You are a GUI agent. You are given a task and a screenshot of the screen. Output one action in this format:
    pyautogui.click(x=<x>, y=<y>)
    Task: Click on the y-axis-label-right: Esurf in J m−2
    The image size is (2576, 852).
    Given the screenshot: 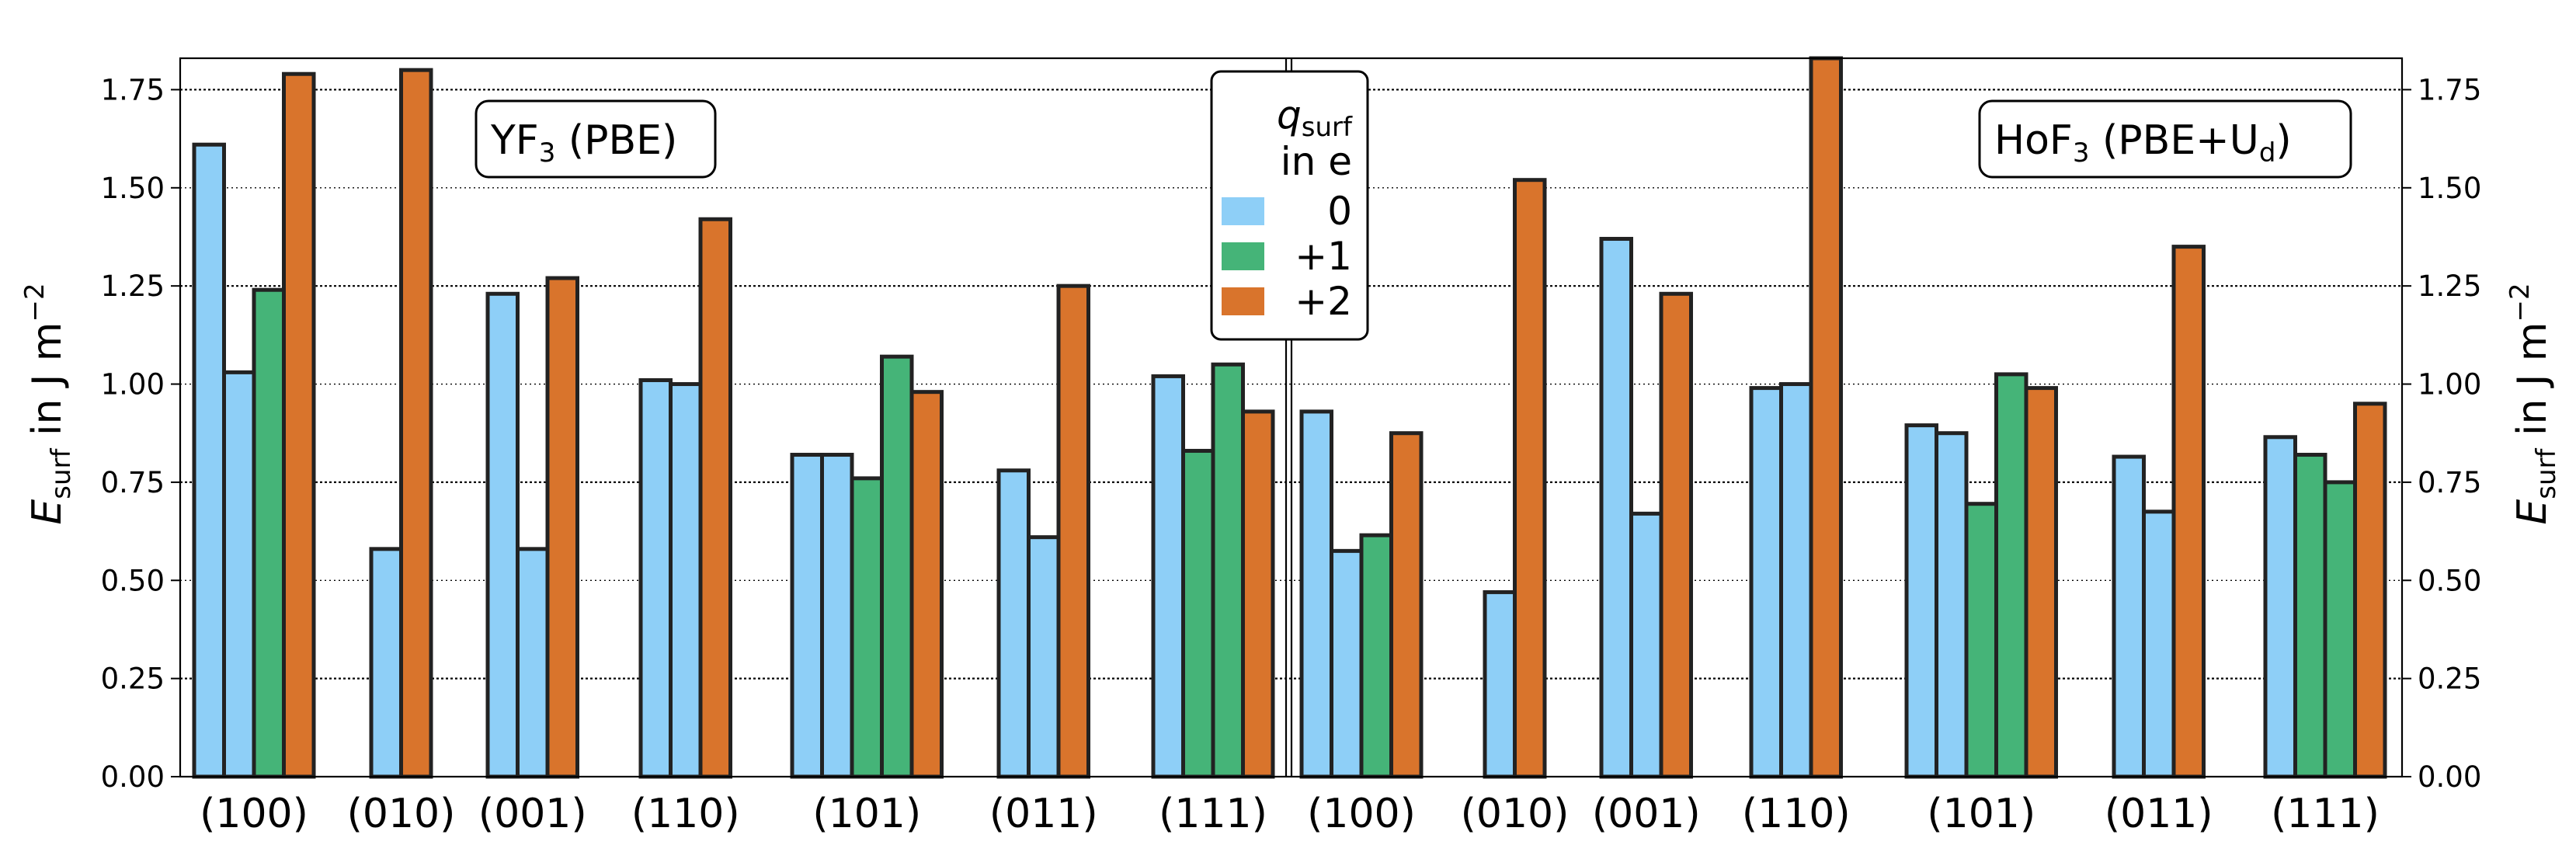 What is the action you would take?
    pyautogui.click(x=2533, y=404)
    